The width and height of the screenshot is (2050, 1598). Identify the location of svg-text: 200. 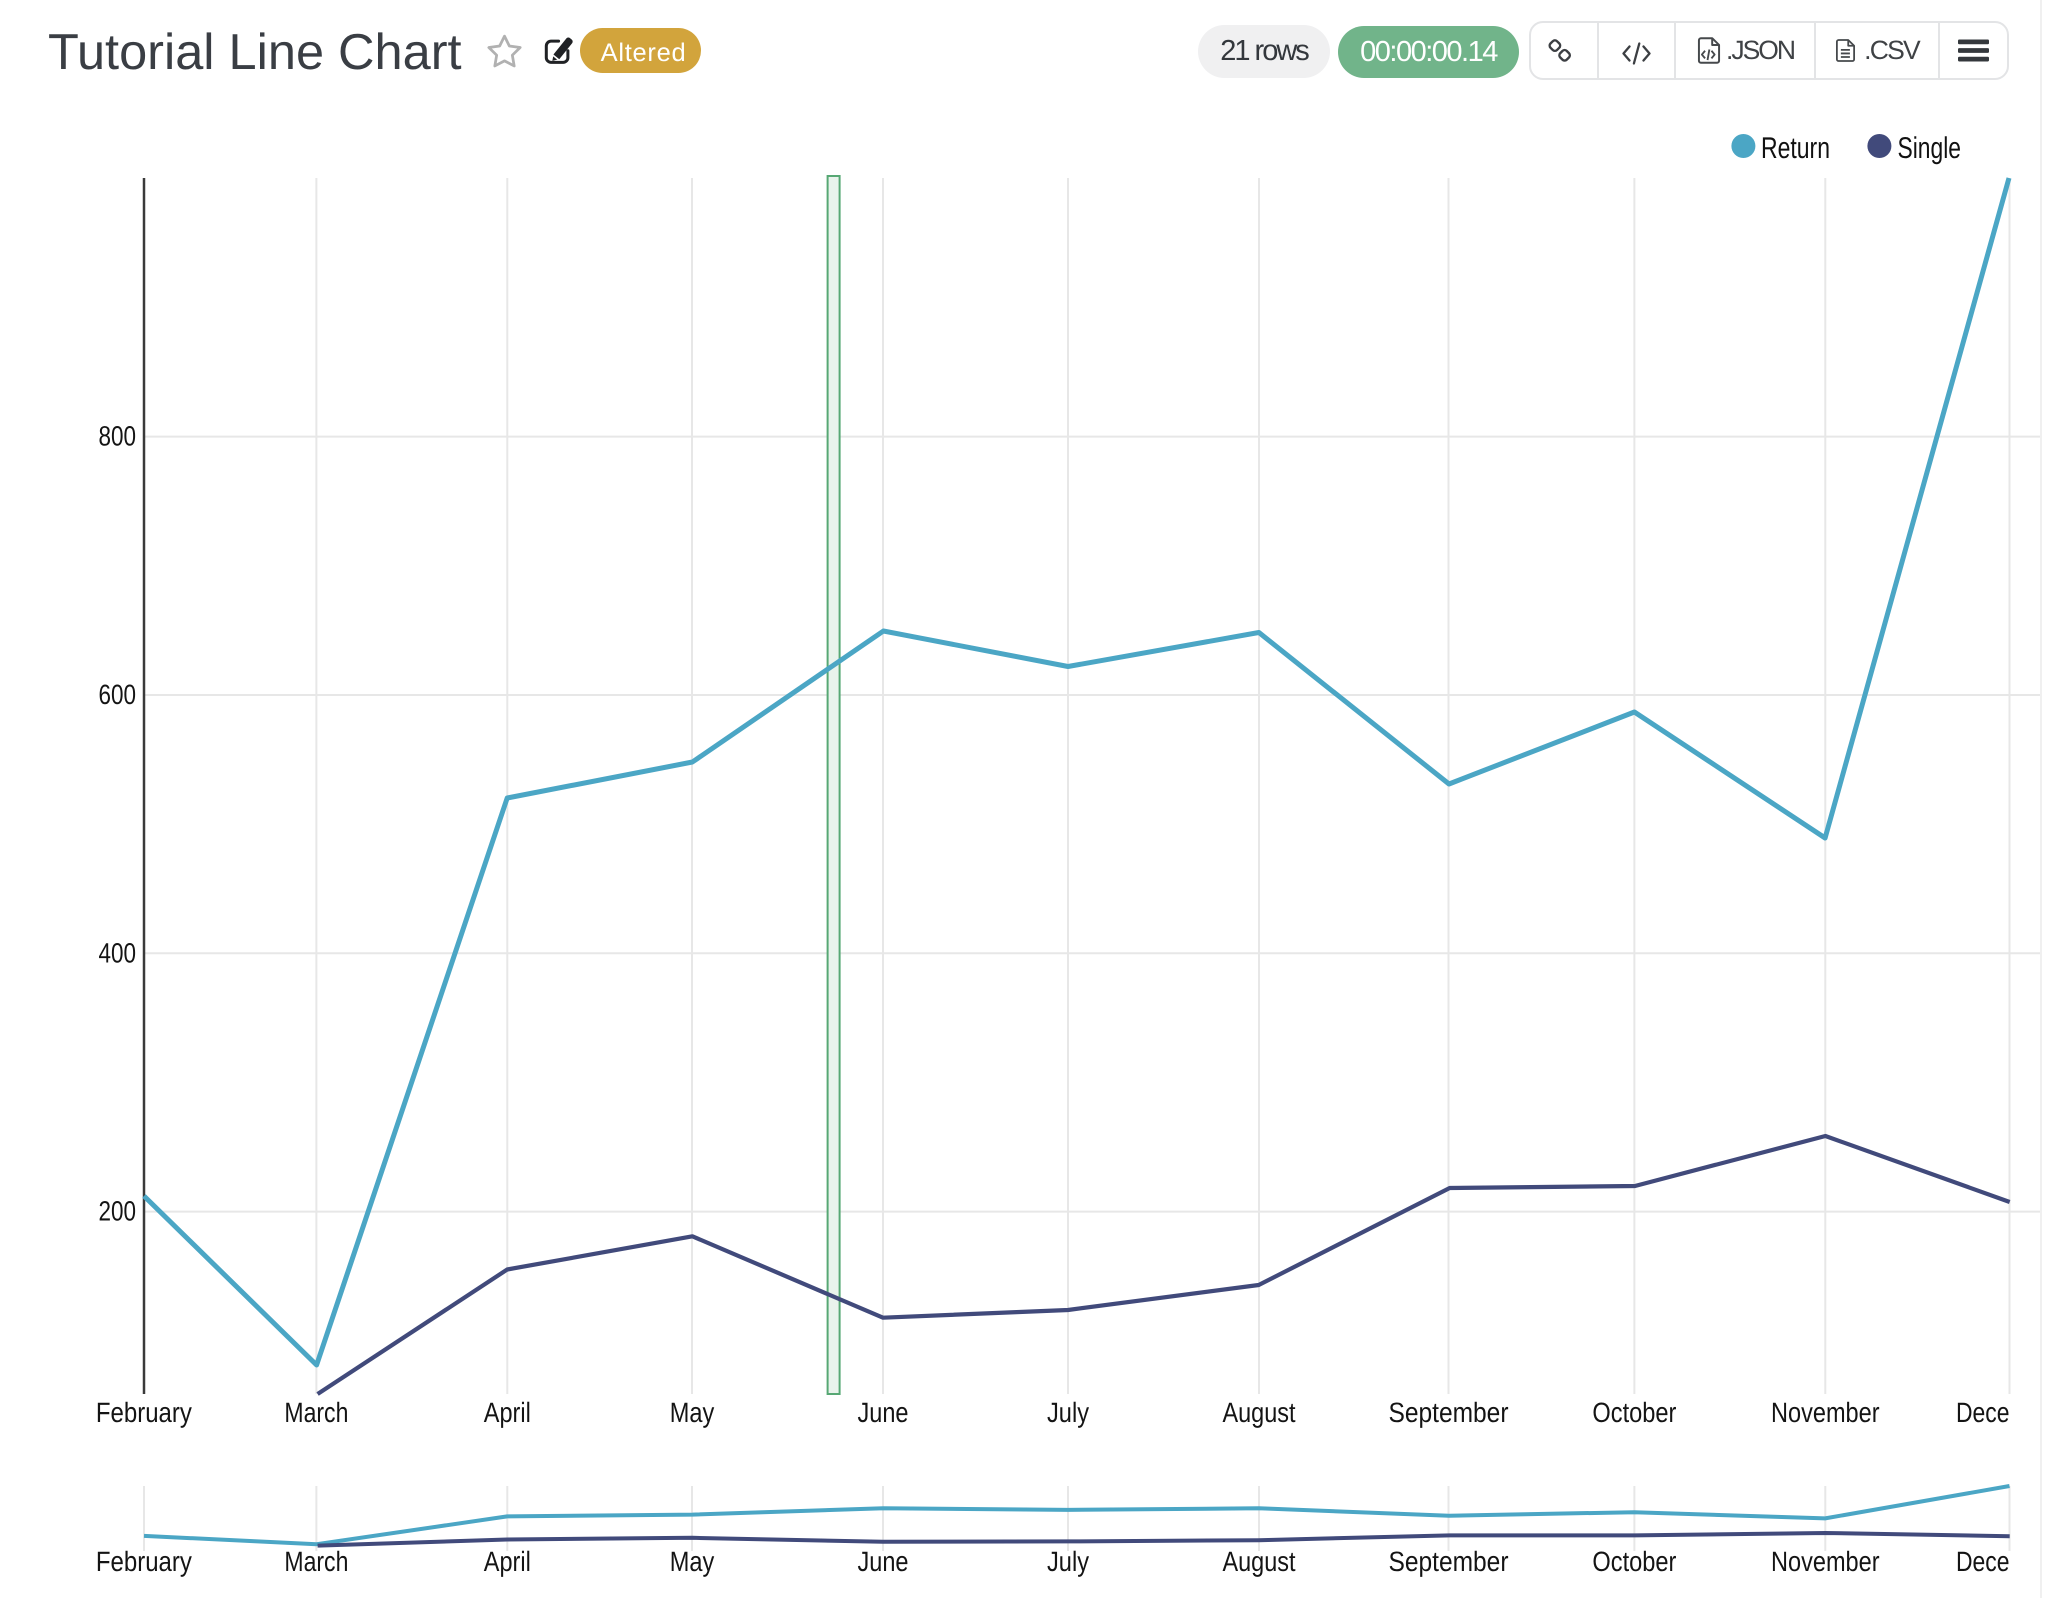
(118, 1211).